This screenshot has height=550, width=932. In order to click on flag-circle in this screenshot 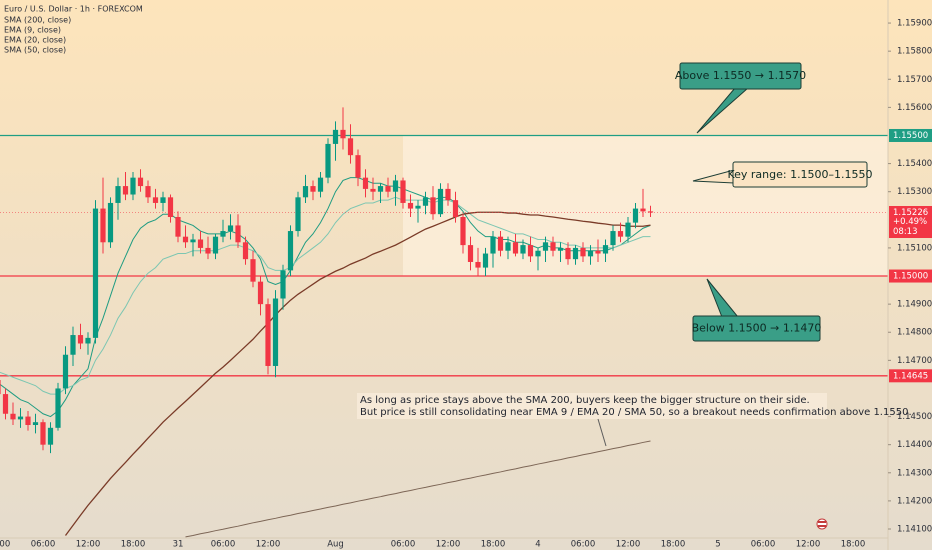, I will do `click(822, 524)`.